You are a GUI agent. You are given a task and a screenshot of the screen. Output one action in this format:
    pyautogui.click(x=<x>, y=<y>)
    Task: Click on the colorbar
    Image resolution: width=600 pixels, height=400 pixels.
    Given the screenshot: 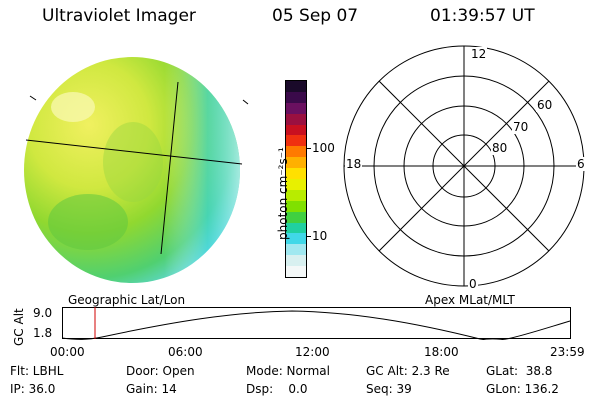 What is the action you would take?
    pyautogui.click(x=296, y=179)
    